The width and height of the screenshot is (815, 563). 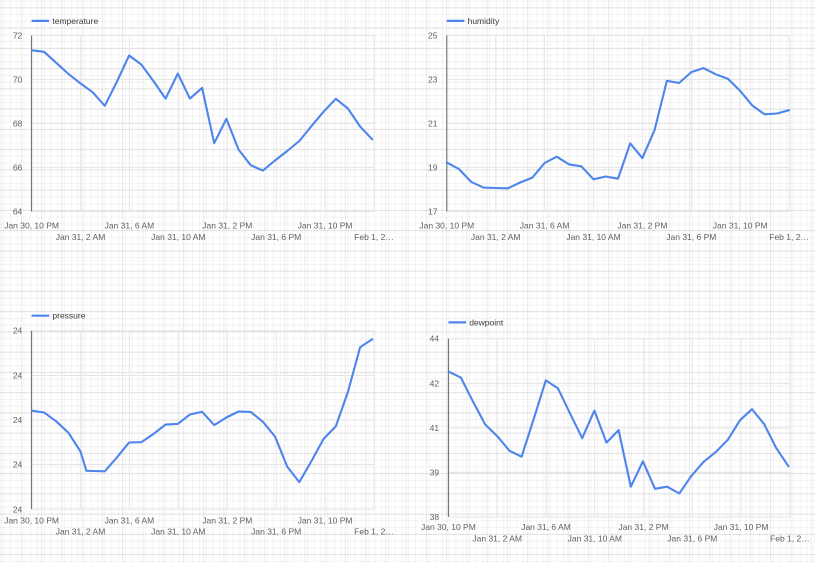 What do you see at coordinates (18, 36) in the screenshot?
I see `svg-text: 72` at bounding box center [18, 36].